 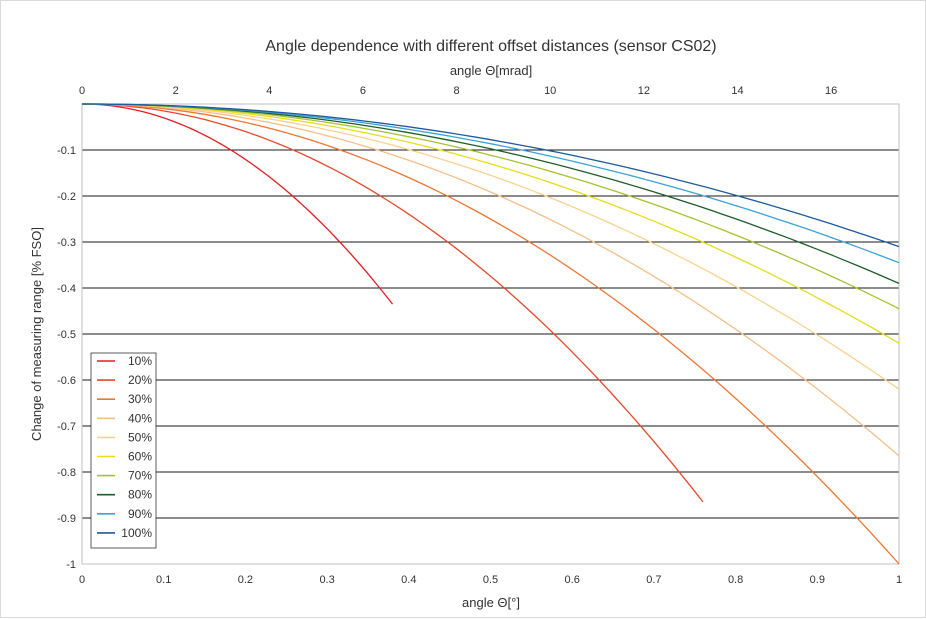 What do you see at coordinates (245, 580) in the screenshot?
I see `x-tick-label: 0.2` at bounding box center [245, 580].